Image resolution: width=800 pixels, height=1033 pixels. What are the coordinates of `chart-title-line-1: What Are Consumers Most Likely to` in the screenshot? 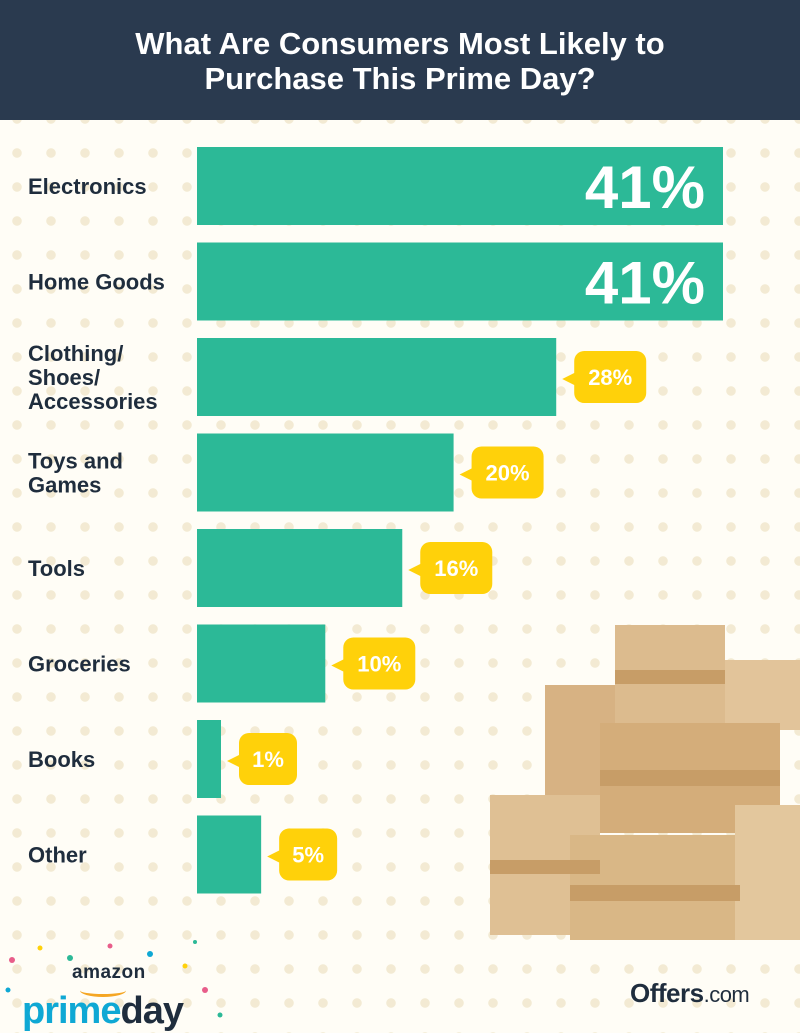 It's located at (400, 43).